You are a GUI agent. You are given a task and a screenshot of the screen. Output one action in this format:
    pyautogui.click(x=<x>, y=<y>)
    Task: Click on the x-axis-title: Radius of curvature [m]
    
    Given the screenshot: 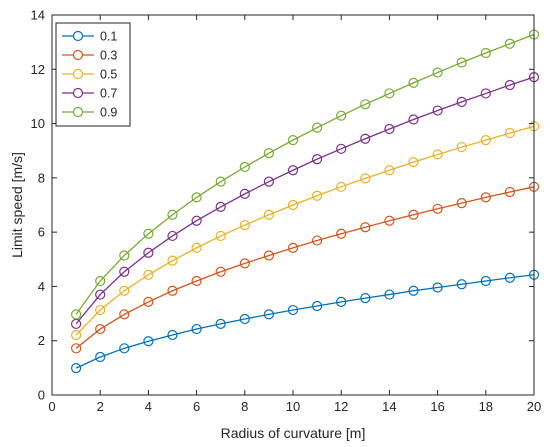 What is the action you would take?
    pyautogui.click(x=293, y=433)
    